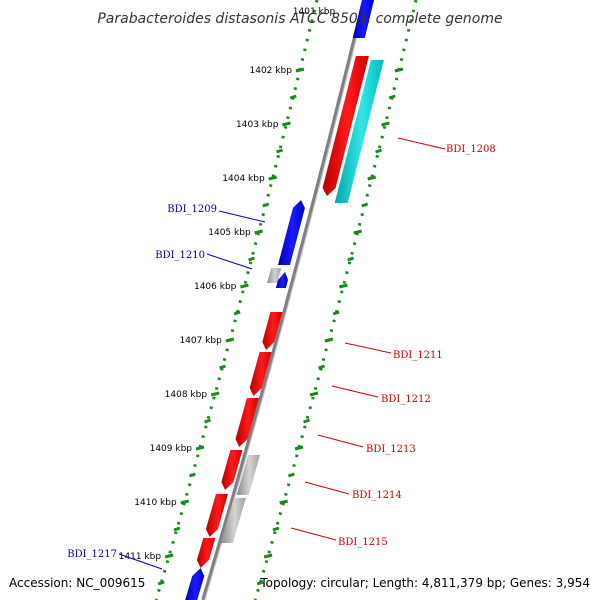 The width and height of the screenshot is (600, 600). Describe the element at coordinates (192, 209) in the screenshot. I see `gene-label: BDI_1209` at that location.